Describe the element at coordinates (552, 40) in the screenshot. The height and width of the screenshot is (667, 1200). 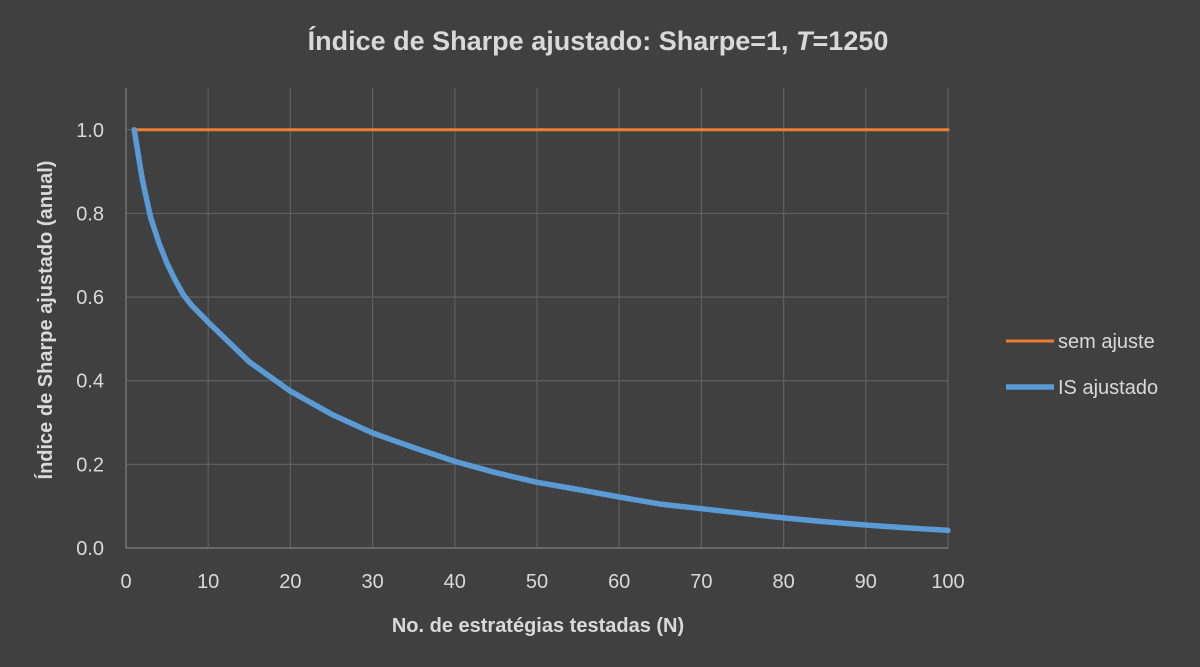
I see `chart-title-main: Índice de Sharpe ajustado: Sharpe=1,` at that location.